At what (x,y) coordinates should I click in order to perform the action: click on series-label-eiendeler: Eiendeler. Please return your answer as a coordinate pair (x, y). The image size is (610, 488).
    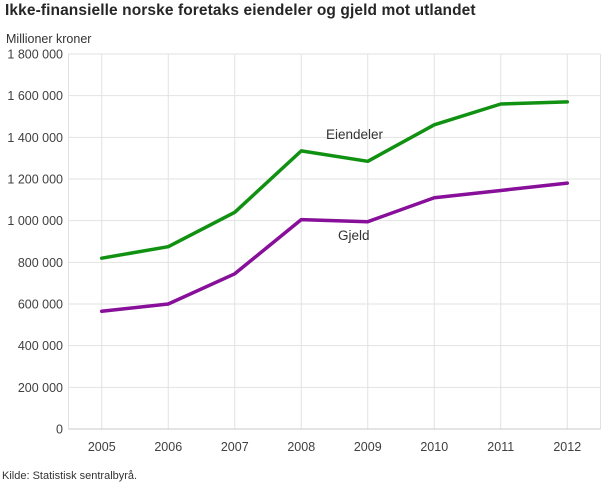
    Looking at the image, I should click on (355, 134).